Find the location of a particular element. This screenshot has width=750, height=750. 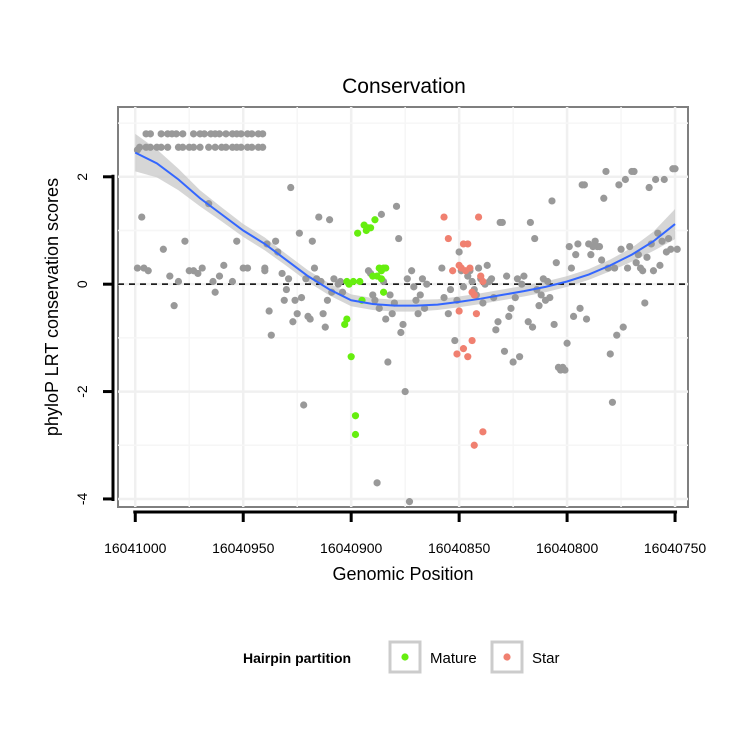

y-tick-label: 2 is located at coordinates (82, 177).